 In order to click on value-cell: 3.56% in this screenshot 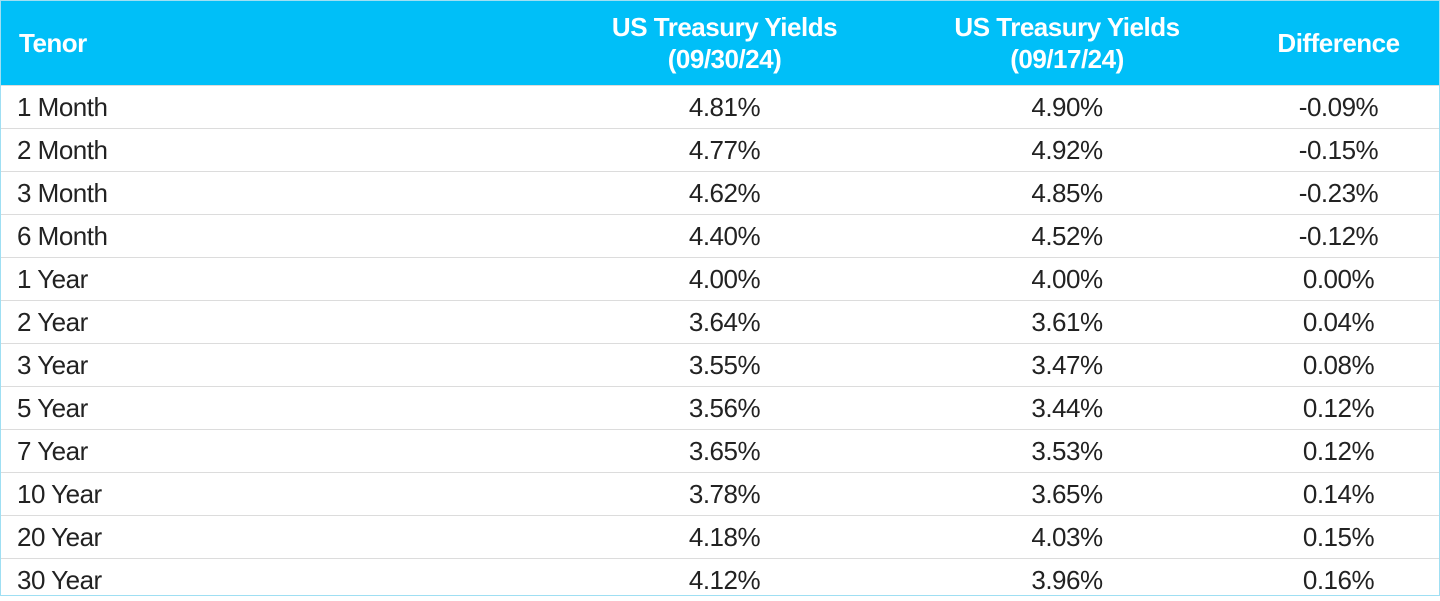, I will do `click(724, 408)`.